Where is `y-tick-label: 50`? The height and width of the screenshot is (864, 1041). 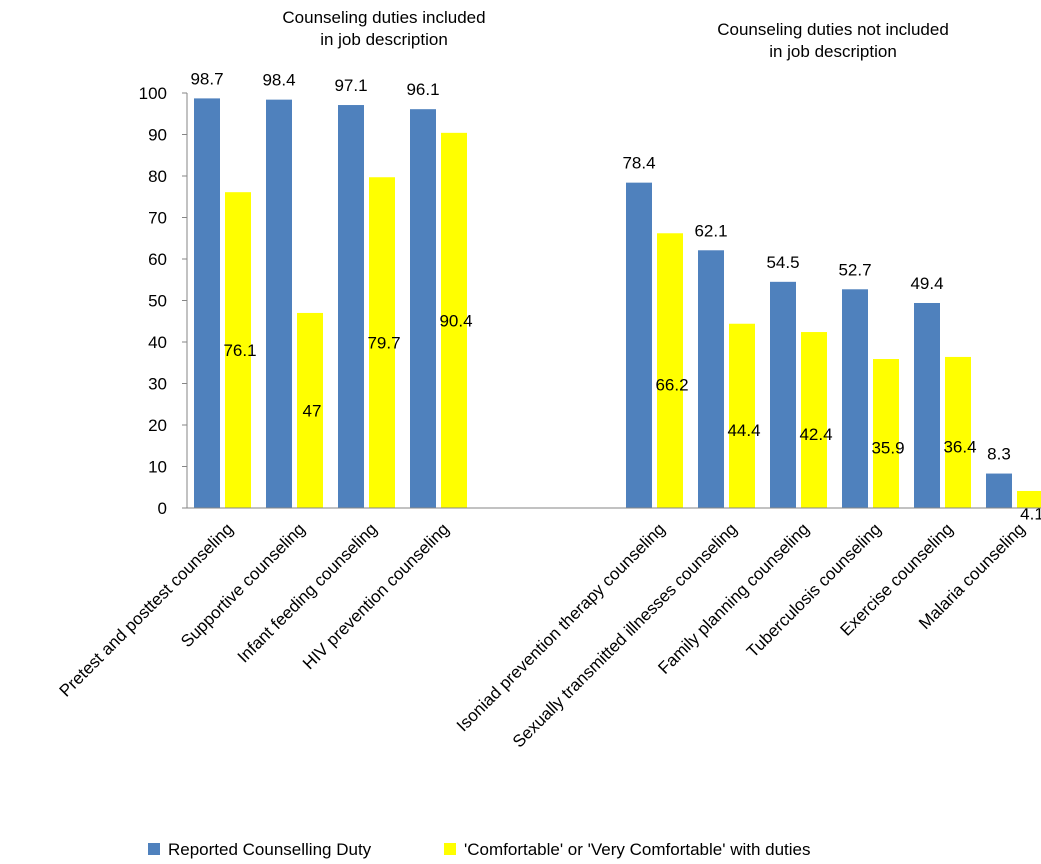 y-tick-label: 50 is located at coordinates (157, 301).